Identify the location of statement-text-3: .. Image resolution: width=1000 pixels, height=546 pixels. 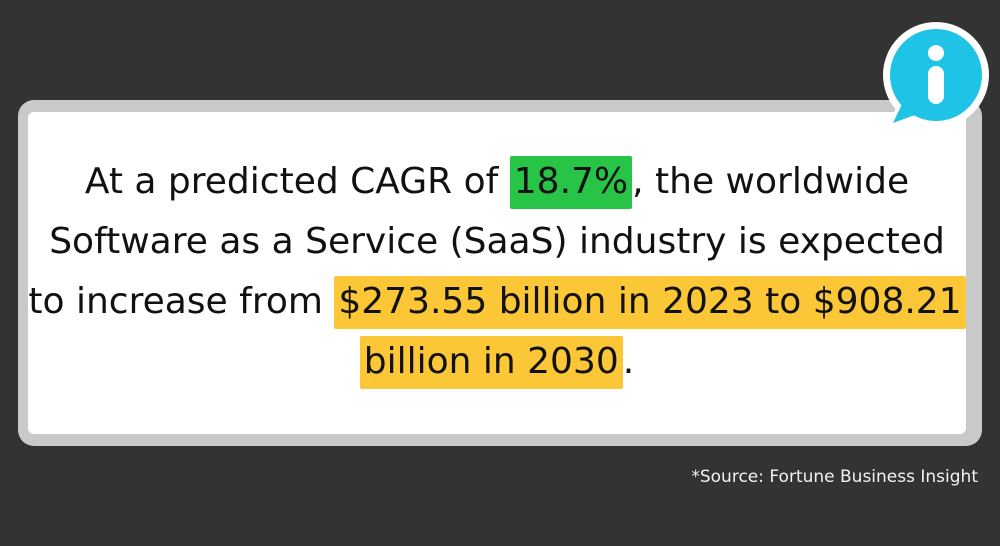
(628, 361).